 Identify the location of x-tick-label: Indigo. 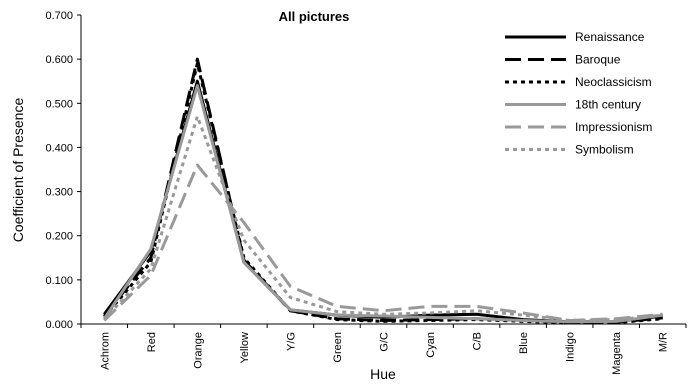
(571, 347).